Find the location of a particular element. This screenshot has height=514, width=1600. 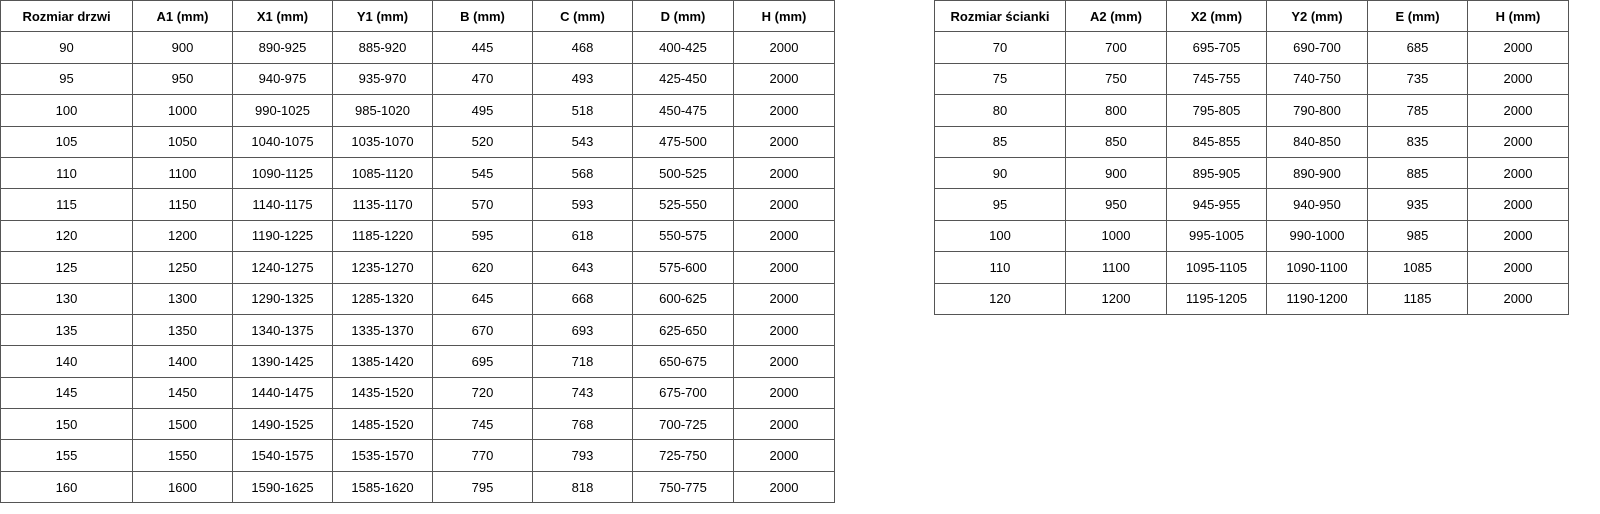

table-cell: 145 is located at coordinates (66, 393).